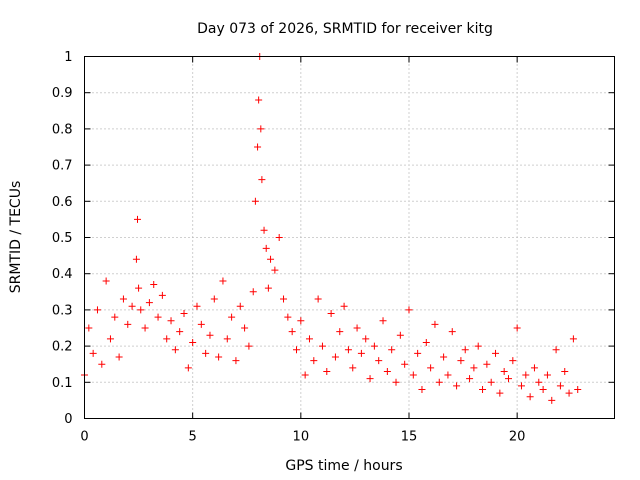 Image resolution: width=640 pixels, height=480 pixels. I want to click on y-axis-label: SRMTID / TECUs, so click(16, 237).